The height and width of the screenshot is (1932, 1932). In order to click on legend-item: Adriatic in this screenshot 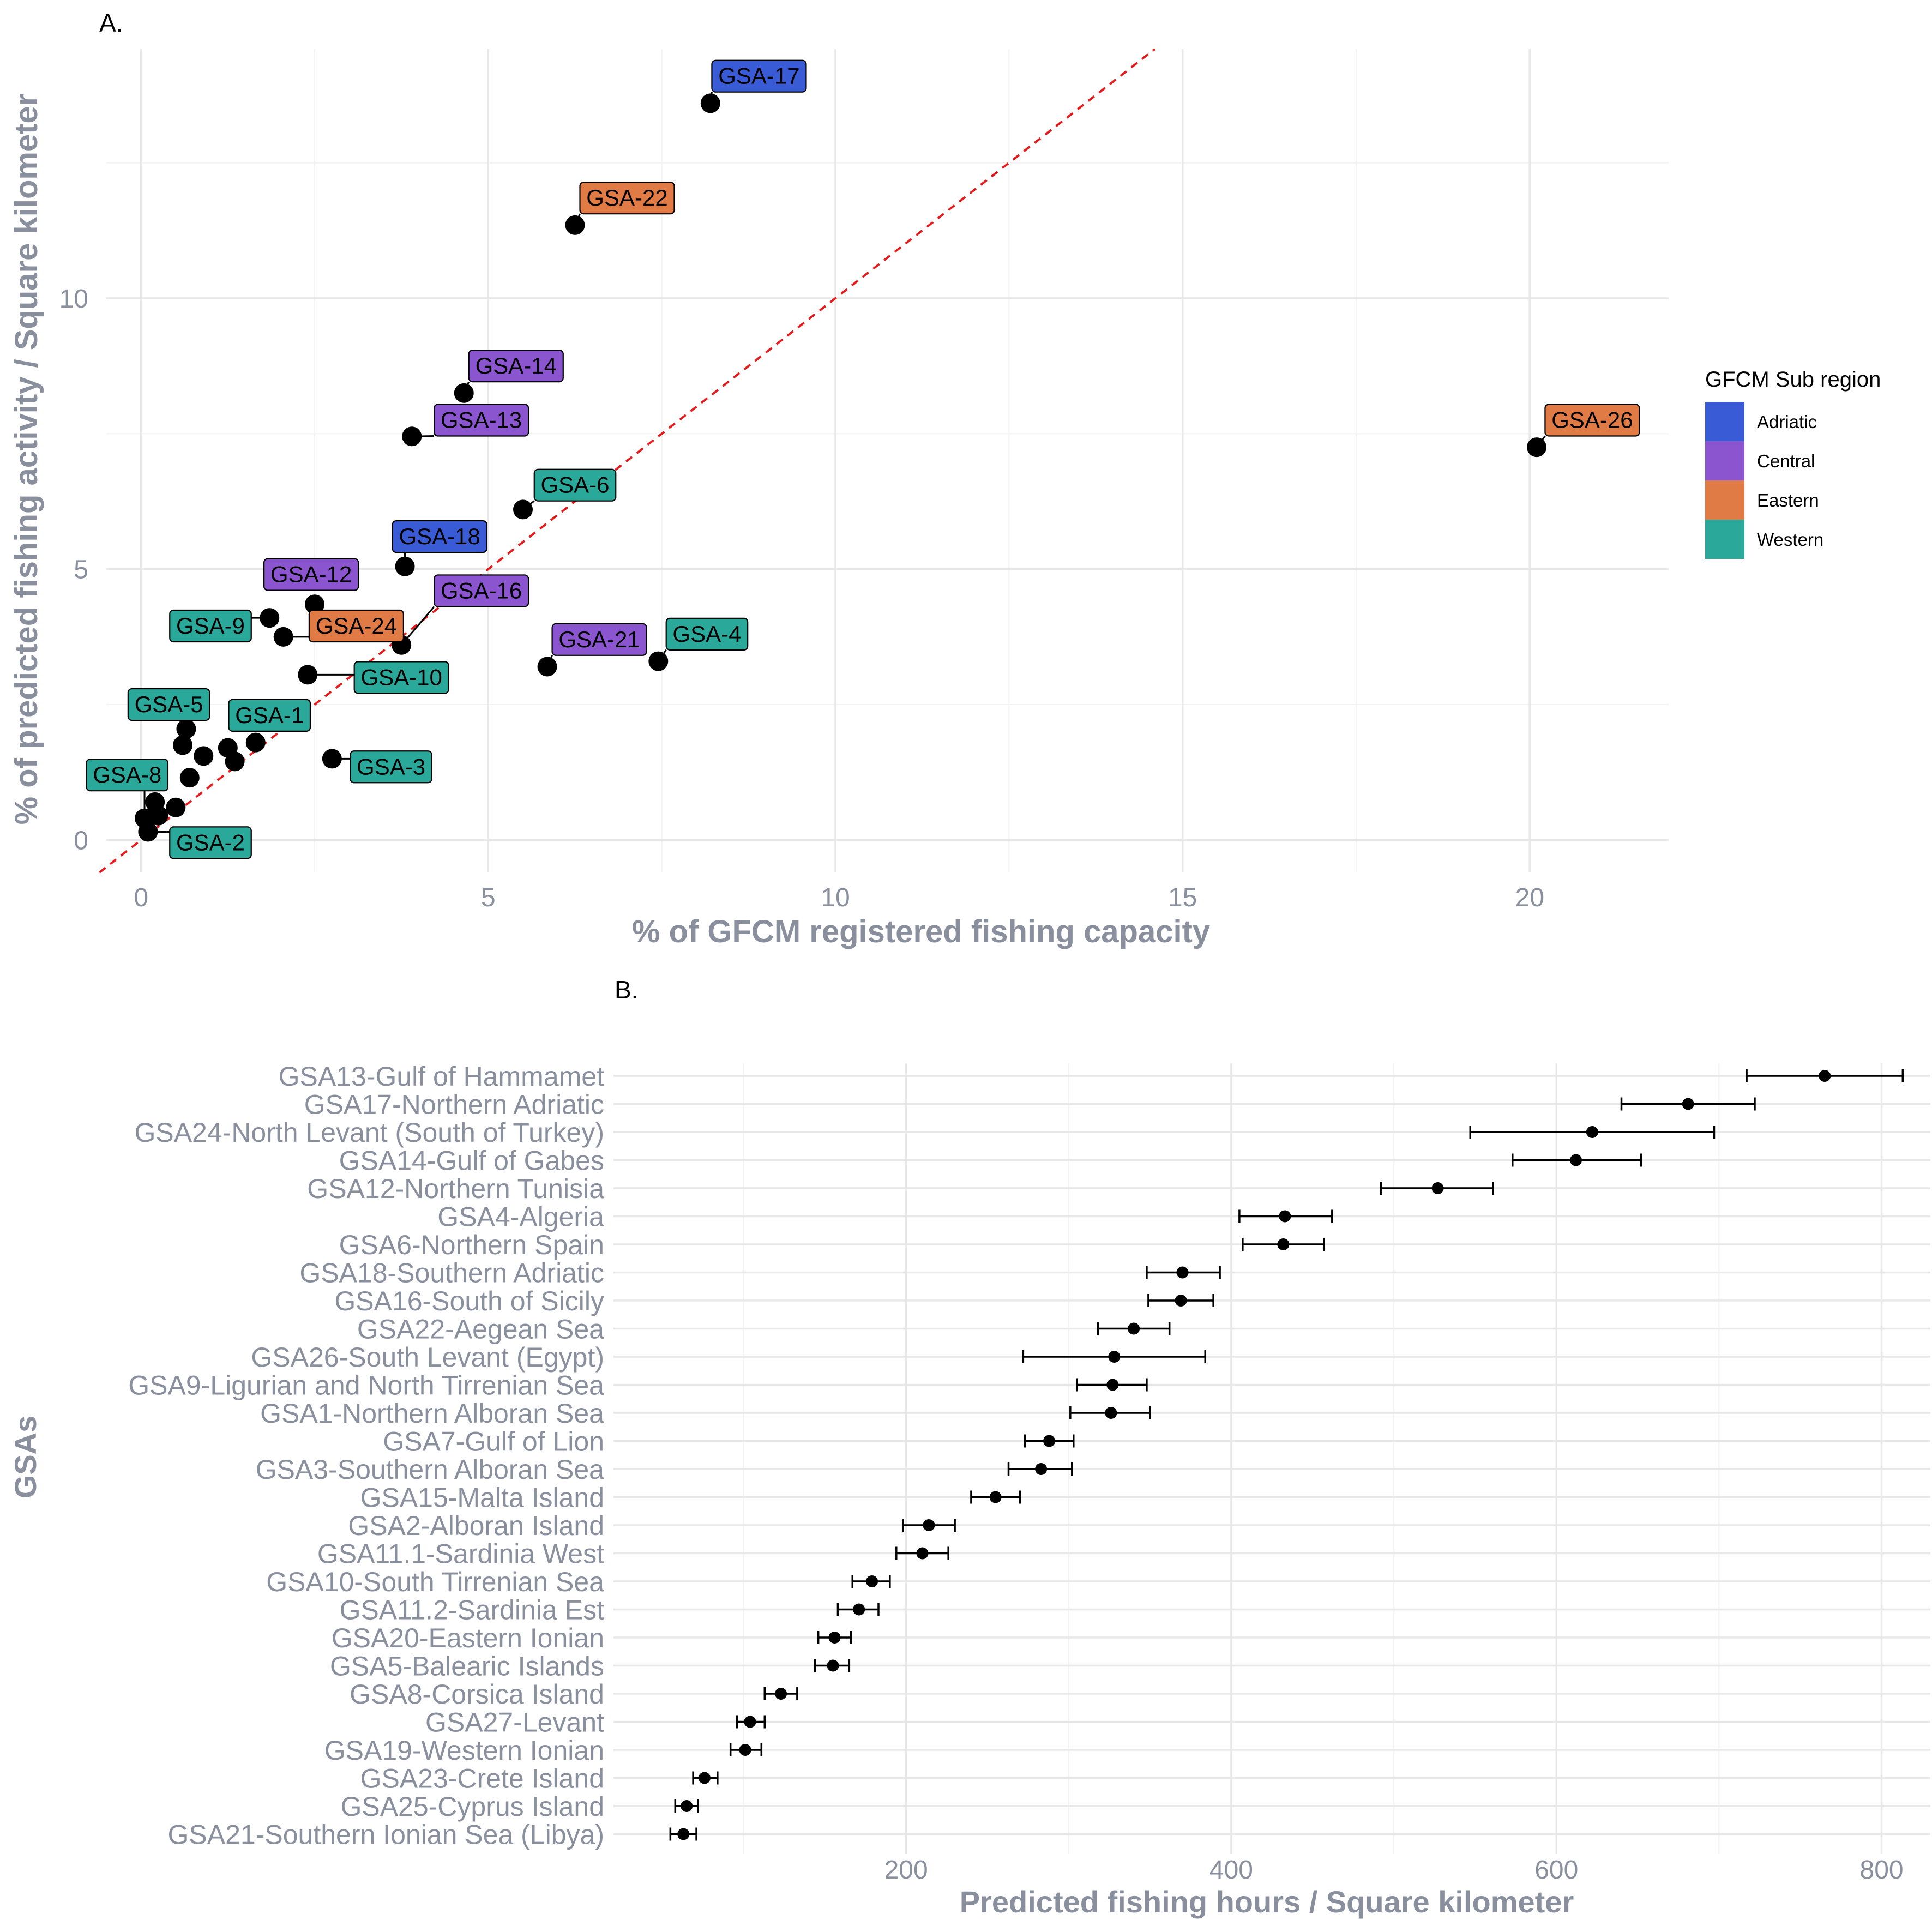, I will do `click(1761, 421)`.